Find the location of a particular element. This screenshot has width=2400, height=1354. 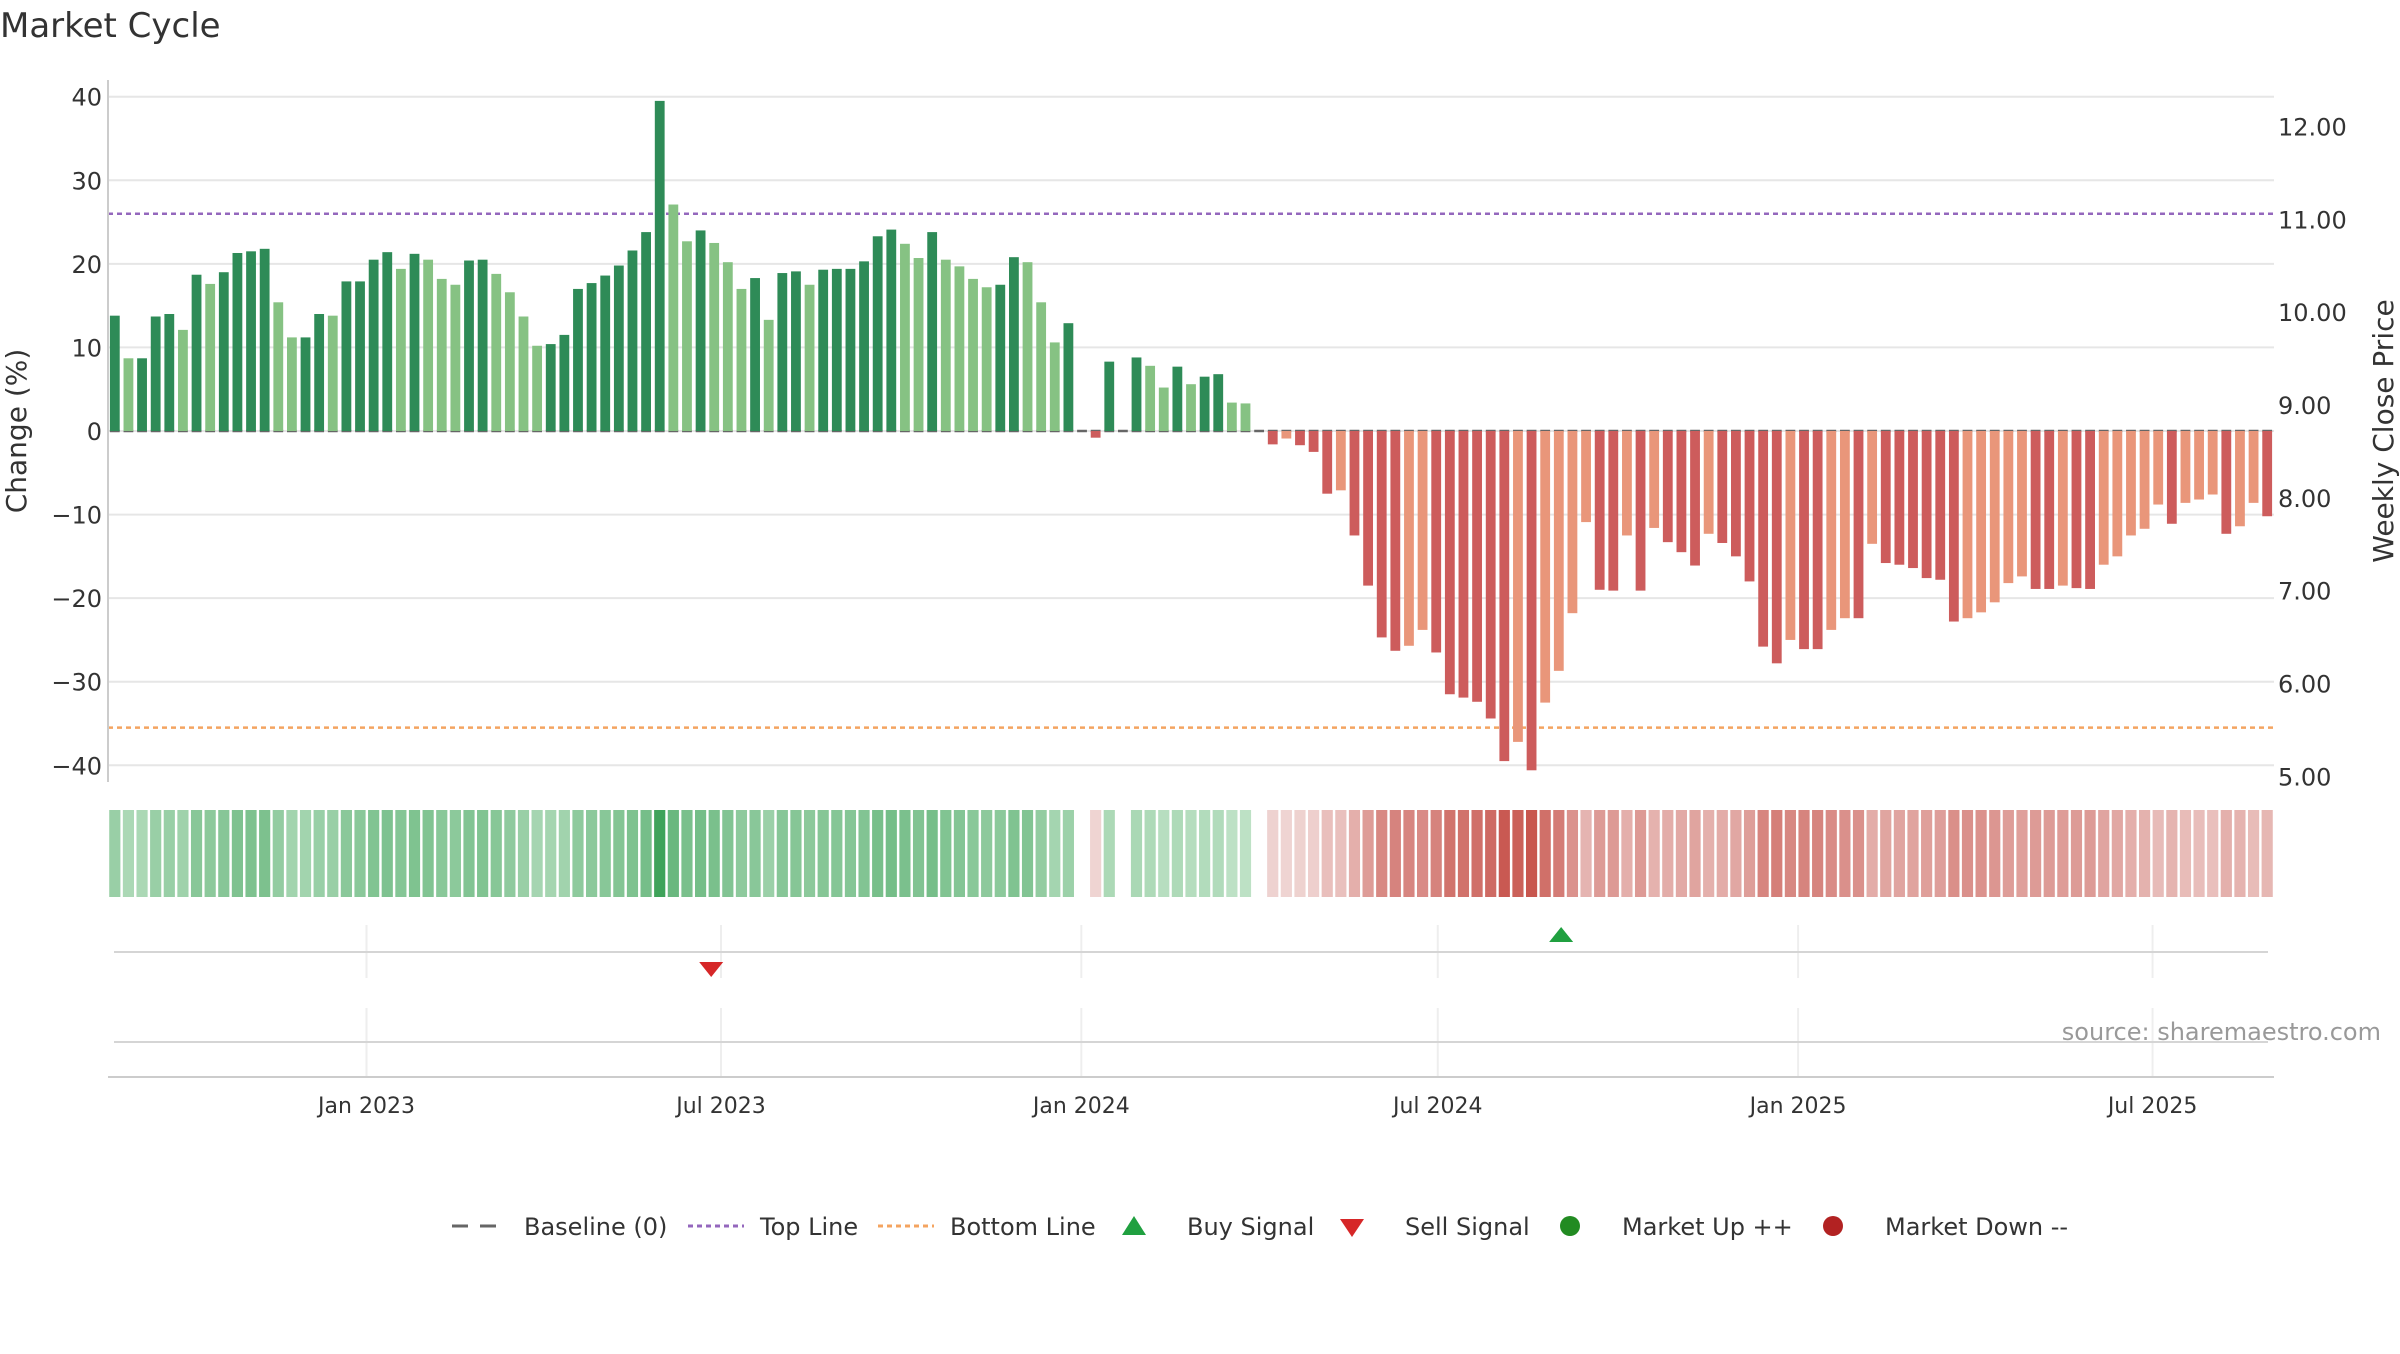

heat-strip is located at coordinates (1191, 853).